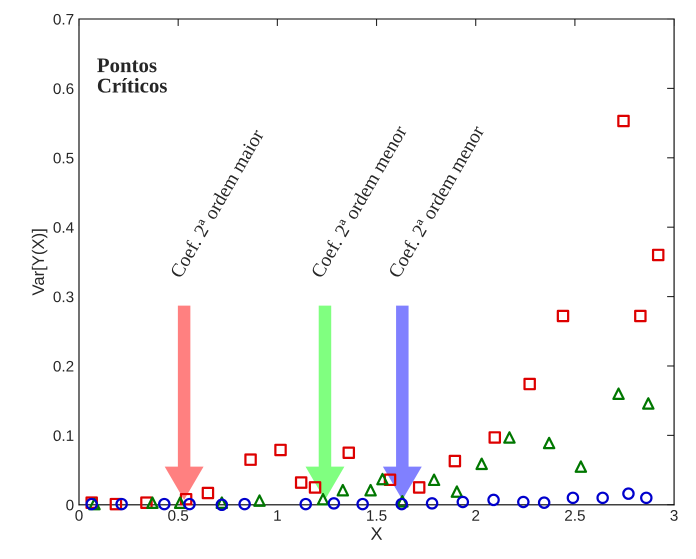 The width and height of the screenshot is (696, 559). What do you see at coordinates (575, 515) in the screenshot?
I see `x-tick-label: 2.5` at bounding box center [575, 515].